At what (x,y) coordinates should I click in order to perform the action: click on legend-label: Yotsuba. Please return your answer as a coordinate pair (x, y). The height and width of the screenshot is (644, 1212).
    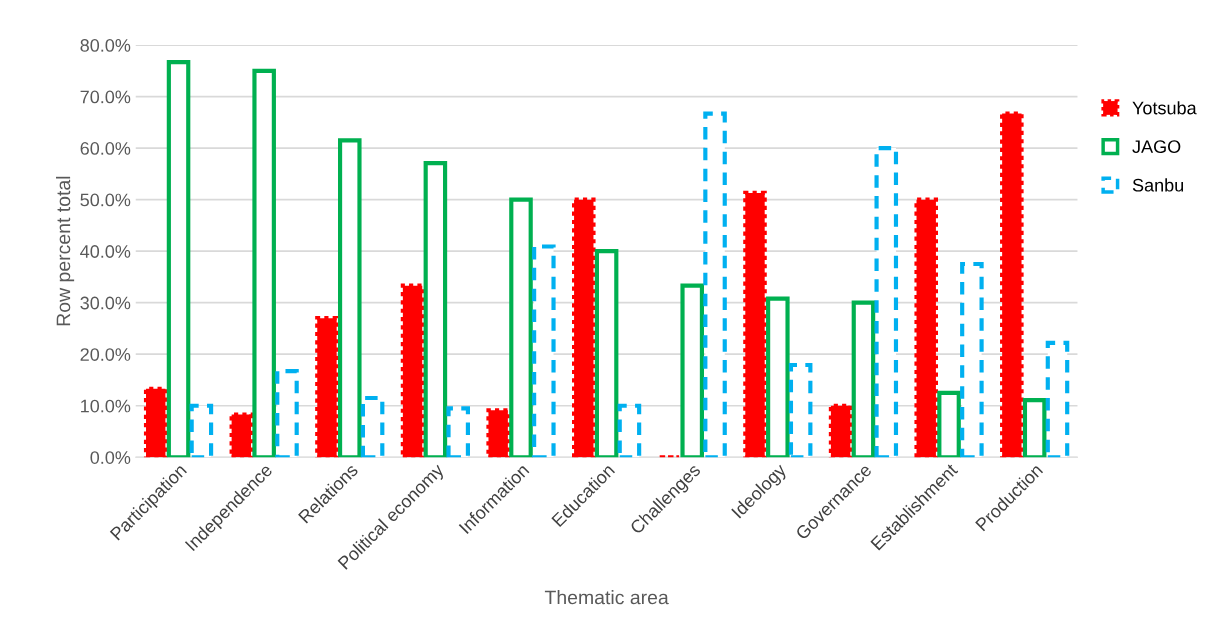
    Looking at the image, I should click on (1164, 108).